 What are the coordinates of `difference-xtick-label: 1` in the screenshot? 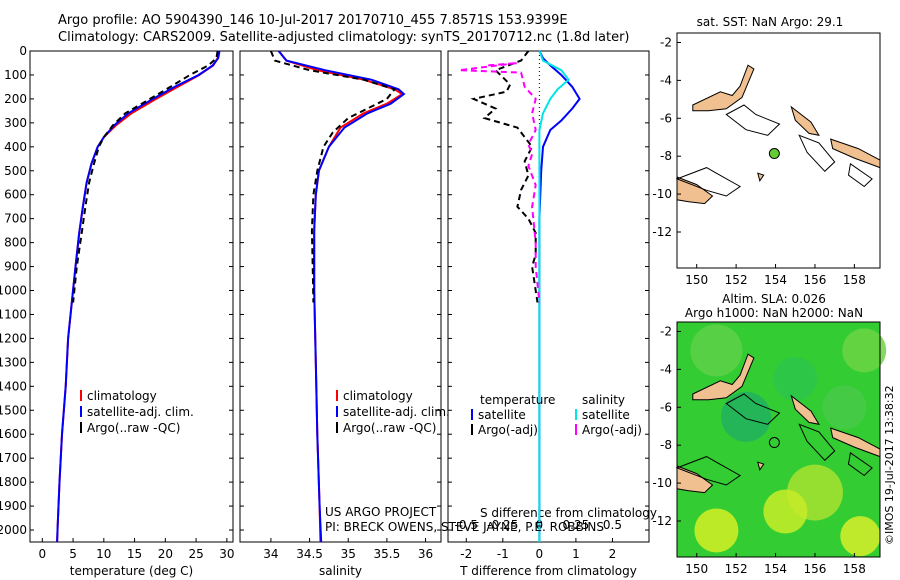 It's located at (576, 554).